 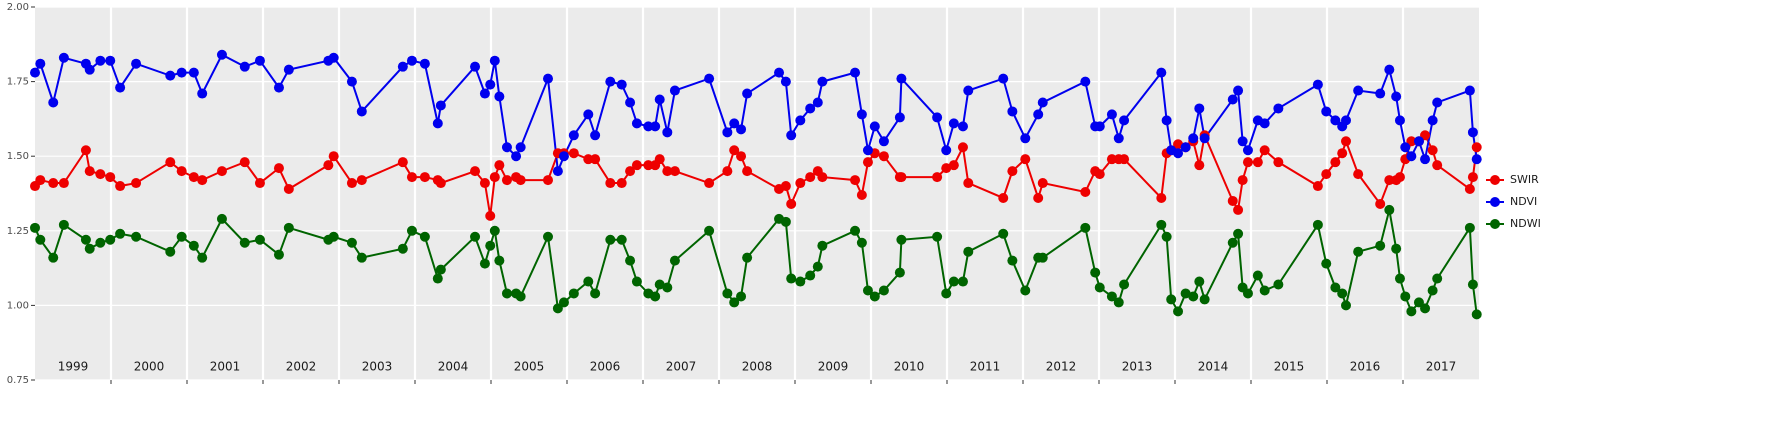 I want to click on year-label: 2001, so click(x=225, y=367).